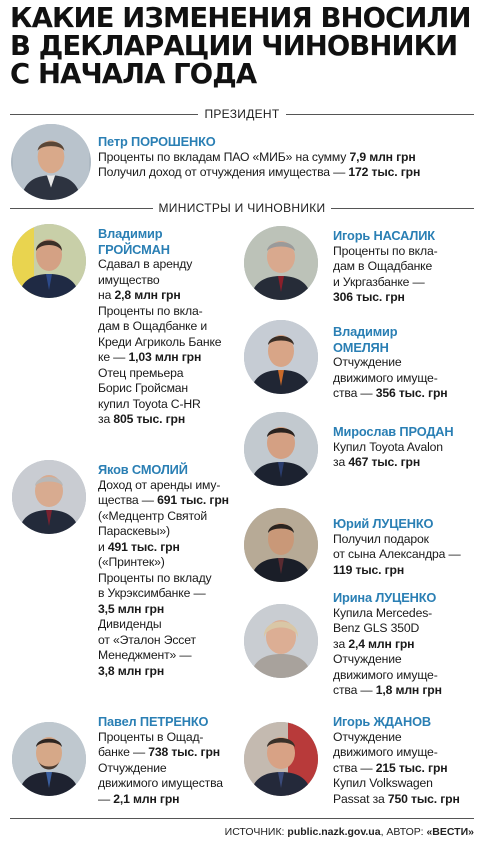  I want to click on declaration-line: дам в Ощадбанке, so click(383, 266).